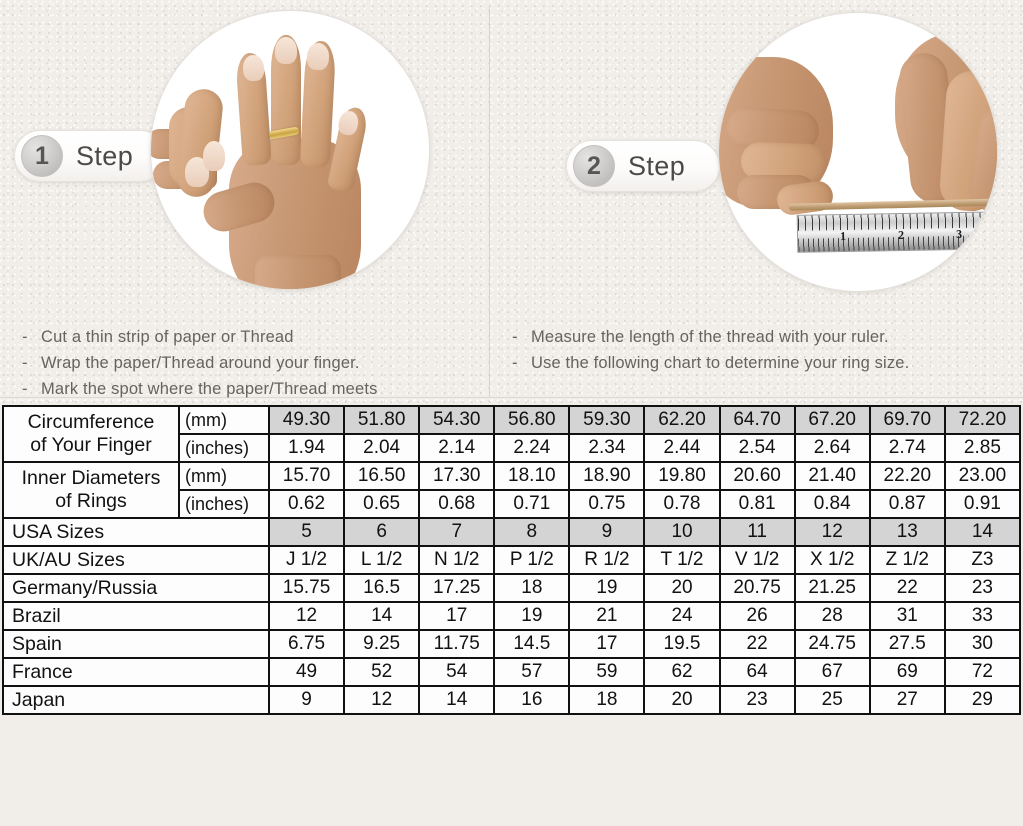 The height and width of the screenshot is (826, 1023). What do you see at coordinates (382, 588) in the screenshot?
I see `table-cell: 16.5` at bounding box center [382, 588].